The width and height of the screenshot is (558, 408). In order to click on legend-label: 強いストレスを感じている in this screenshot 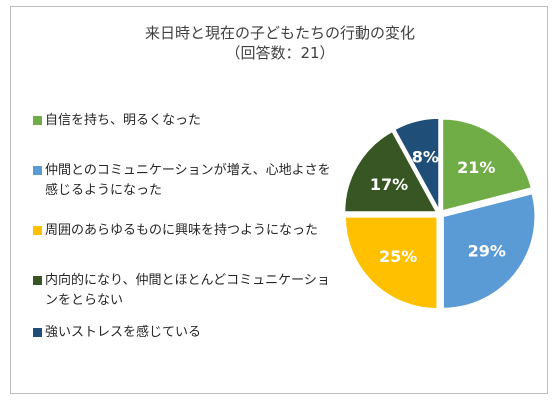, I will do `click(123, 332)`.